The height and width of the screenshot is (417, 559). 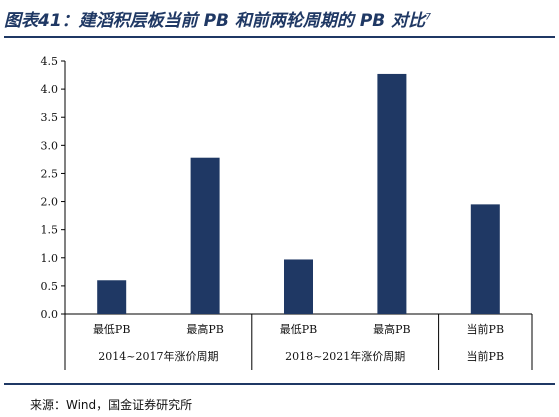 What do you see at coordinates (279, 37) in the screenshot?
I see `title-rule` at bounding box center [279, 37].